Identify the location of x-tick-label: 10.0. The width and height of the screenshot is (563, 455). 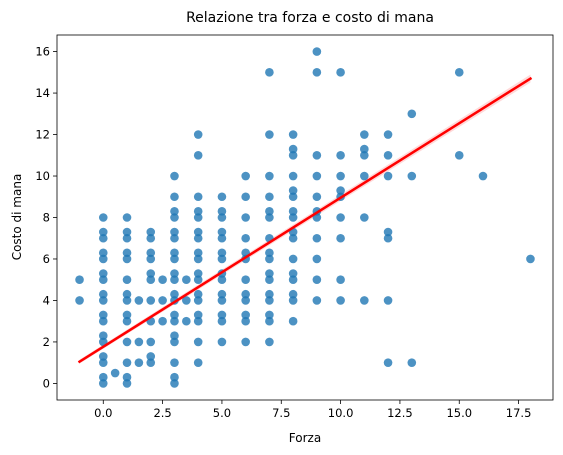
(341, 413).